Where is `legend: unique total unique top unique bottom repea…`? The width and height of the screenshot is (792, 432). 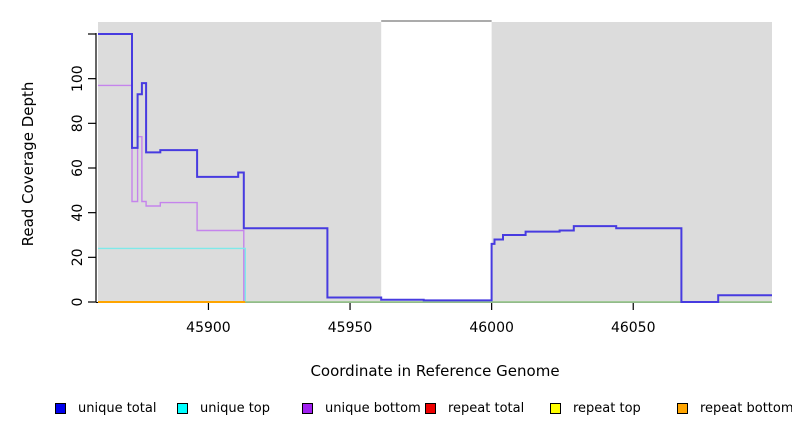
legend: unique total unique top unique bottom repea… is located at coordinates (396, 411).